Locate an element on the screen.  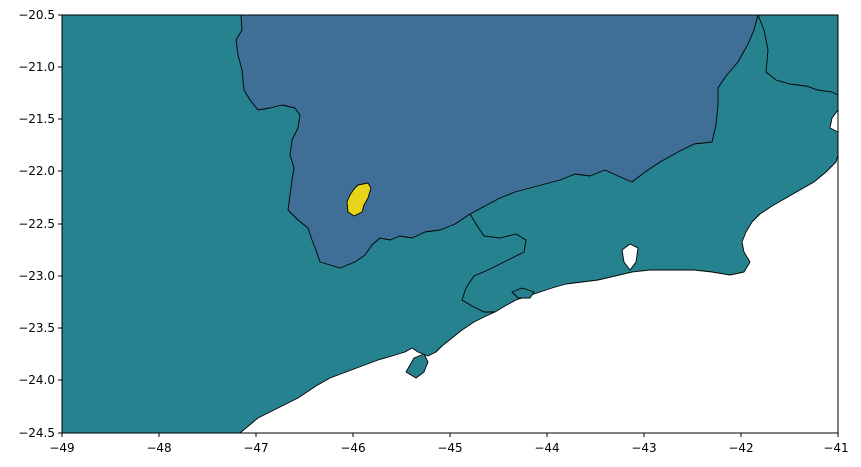
y-tick: −21.0 is located at coordinates (40, 67).